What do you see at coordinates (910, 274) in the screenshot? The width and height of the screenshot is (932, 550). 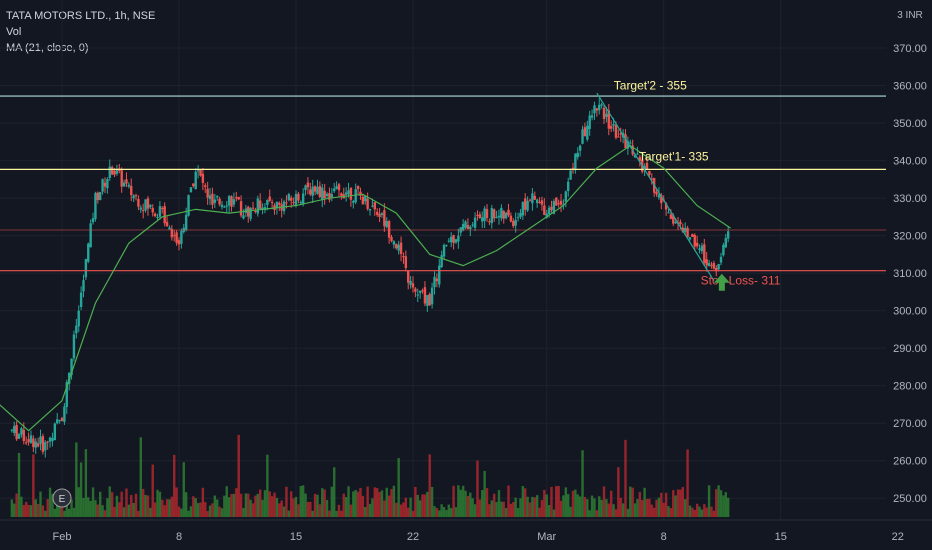 I see `y-tick-label: 310.00` at bounding box center [910, 274].